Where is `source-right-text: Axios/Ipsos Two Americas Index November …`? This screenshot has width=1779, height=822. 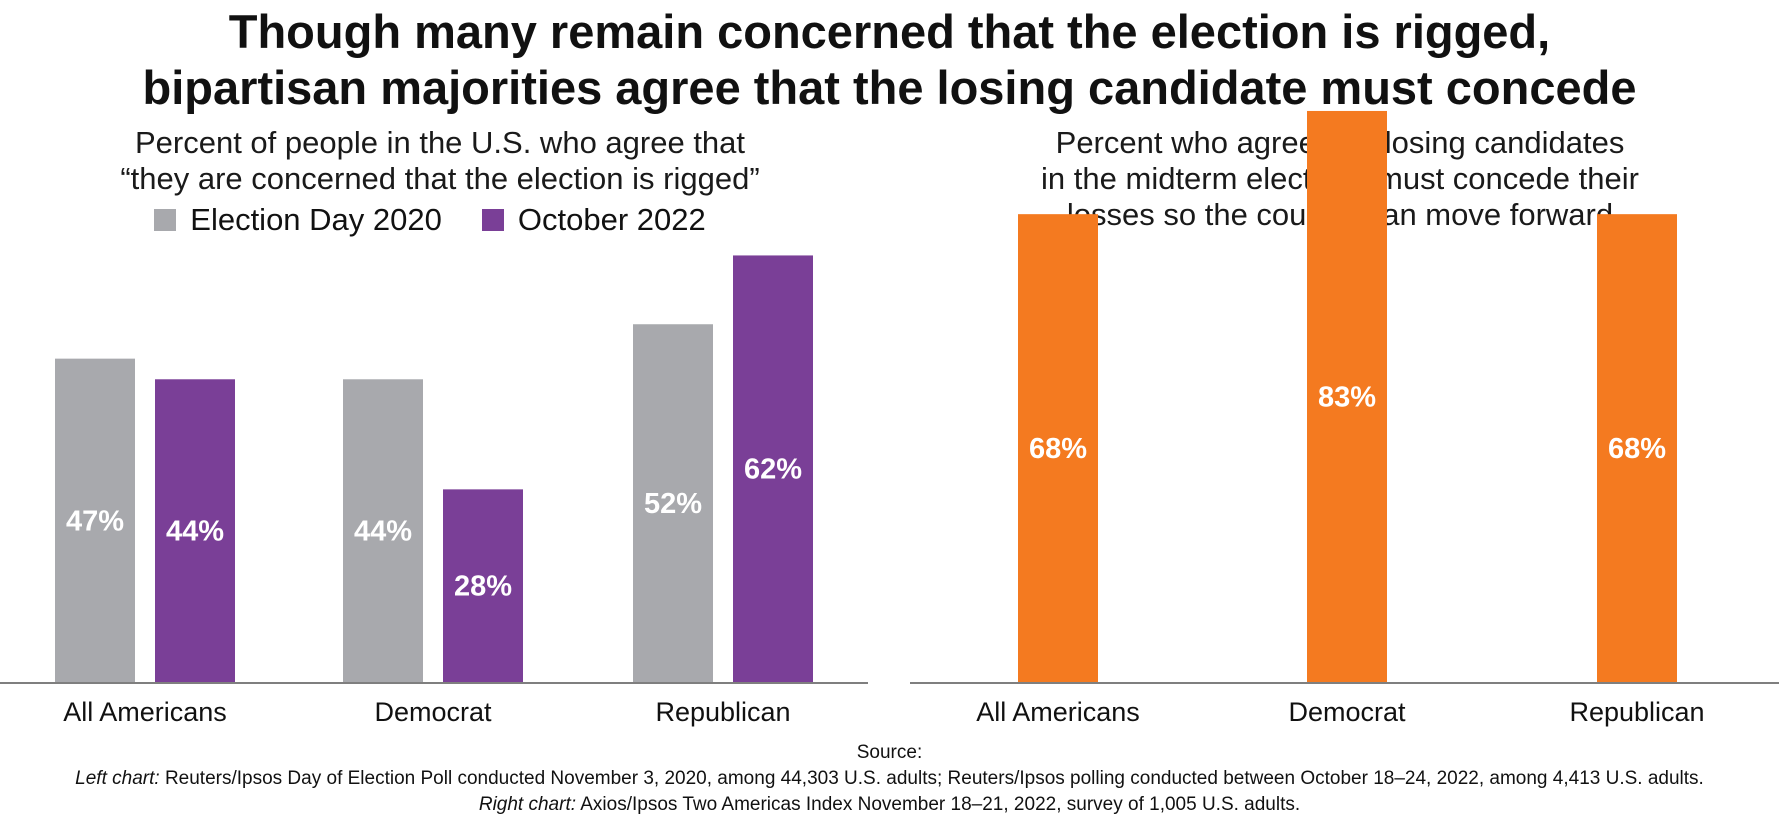
source-right-text: Axios/Ipsos Two Americas Index November … is located at coordinates (940, 804).